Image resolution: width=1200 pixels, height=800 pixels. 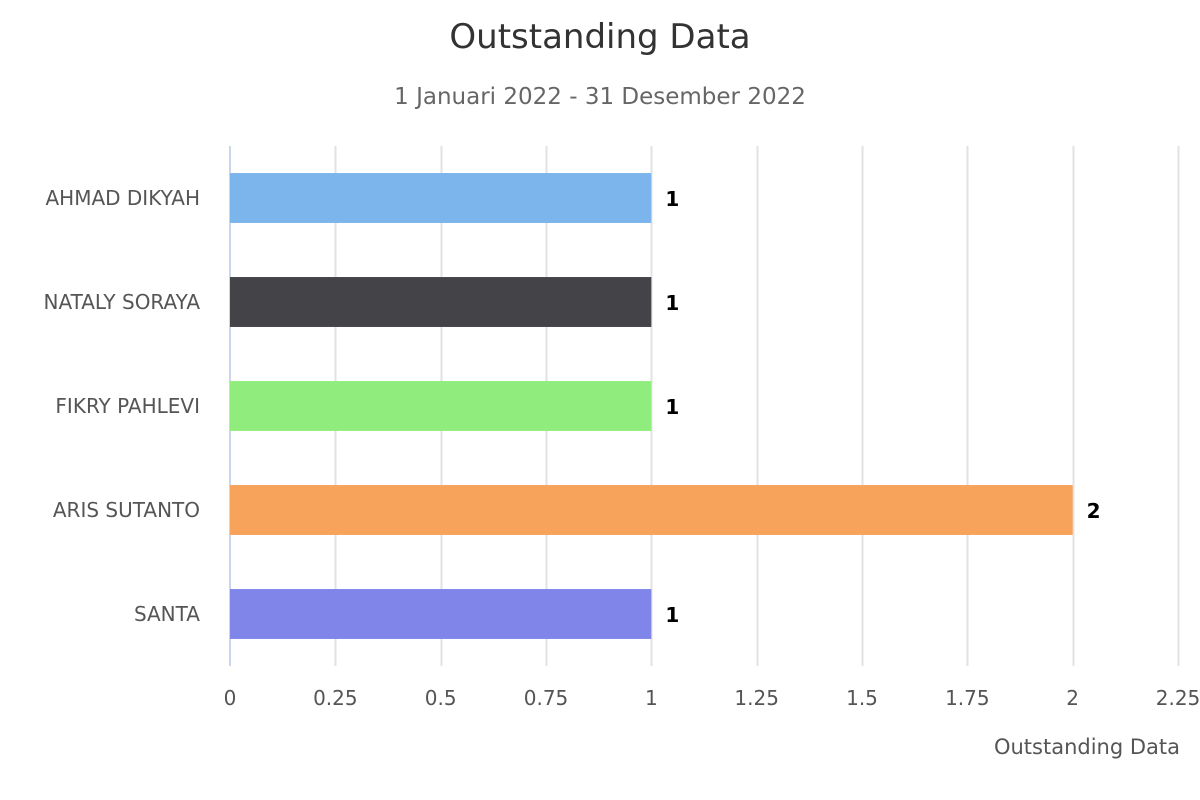 What do you see at coordinates (122, 302) in the screenshot?
I see `category-label: NATALY SORAYA` at bounding box center [122, 302].